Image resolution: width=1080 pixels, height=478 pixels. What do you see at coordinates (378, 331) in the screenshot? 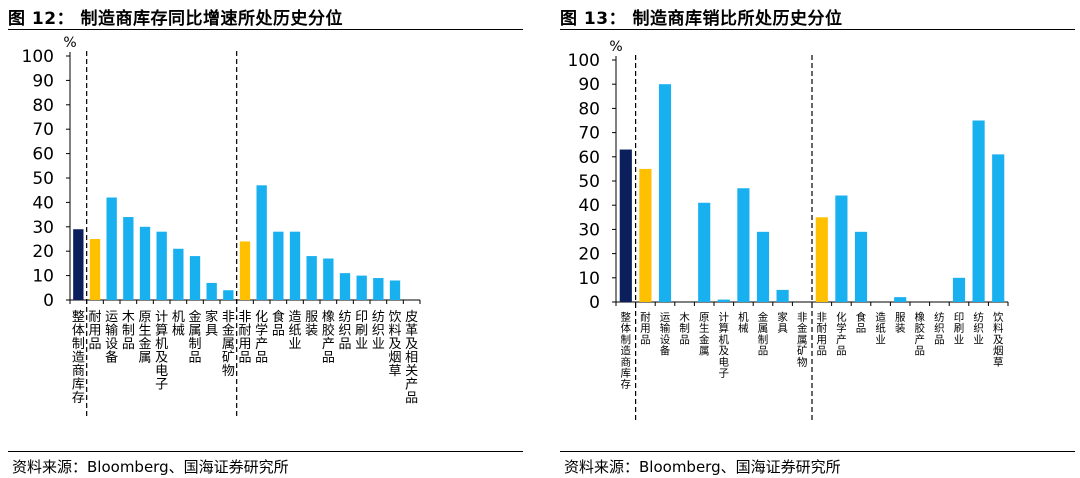
I see `x-tick-label: 纺织业` at bounding box center [378, 331].